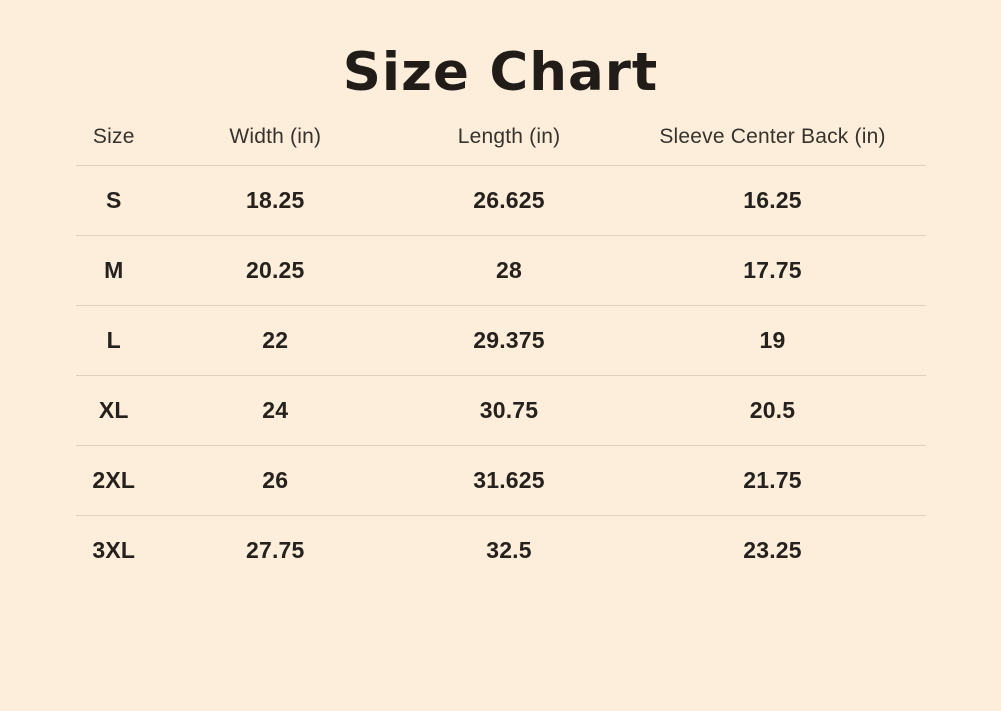 Image resolution: width=1001 pixels, height=711 pixels. Describe the element at coordinates (113, 340) in the screenshot. I see `size-label-cell: L` at that location.